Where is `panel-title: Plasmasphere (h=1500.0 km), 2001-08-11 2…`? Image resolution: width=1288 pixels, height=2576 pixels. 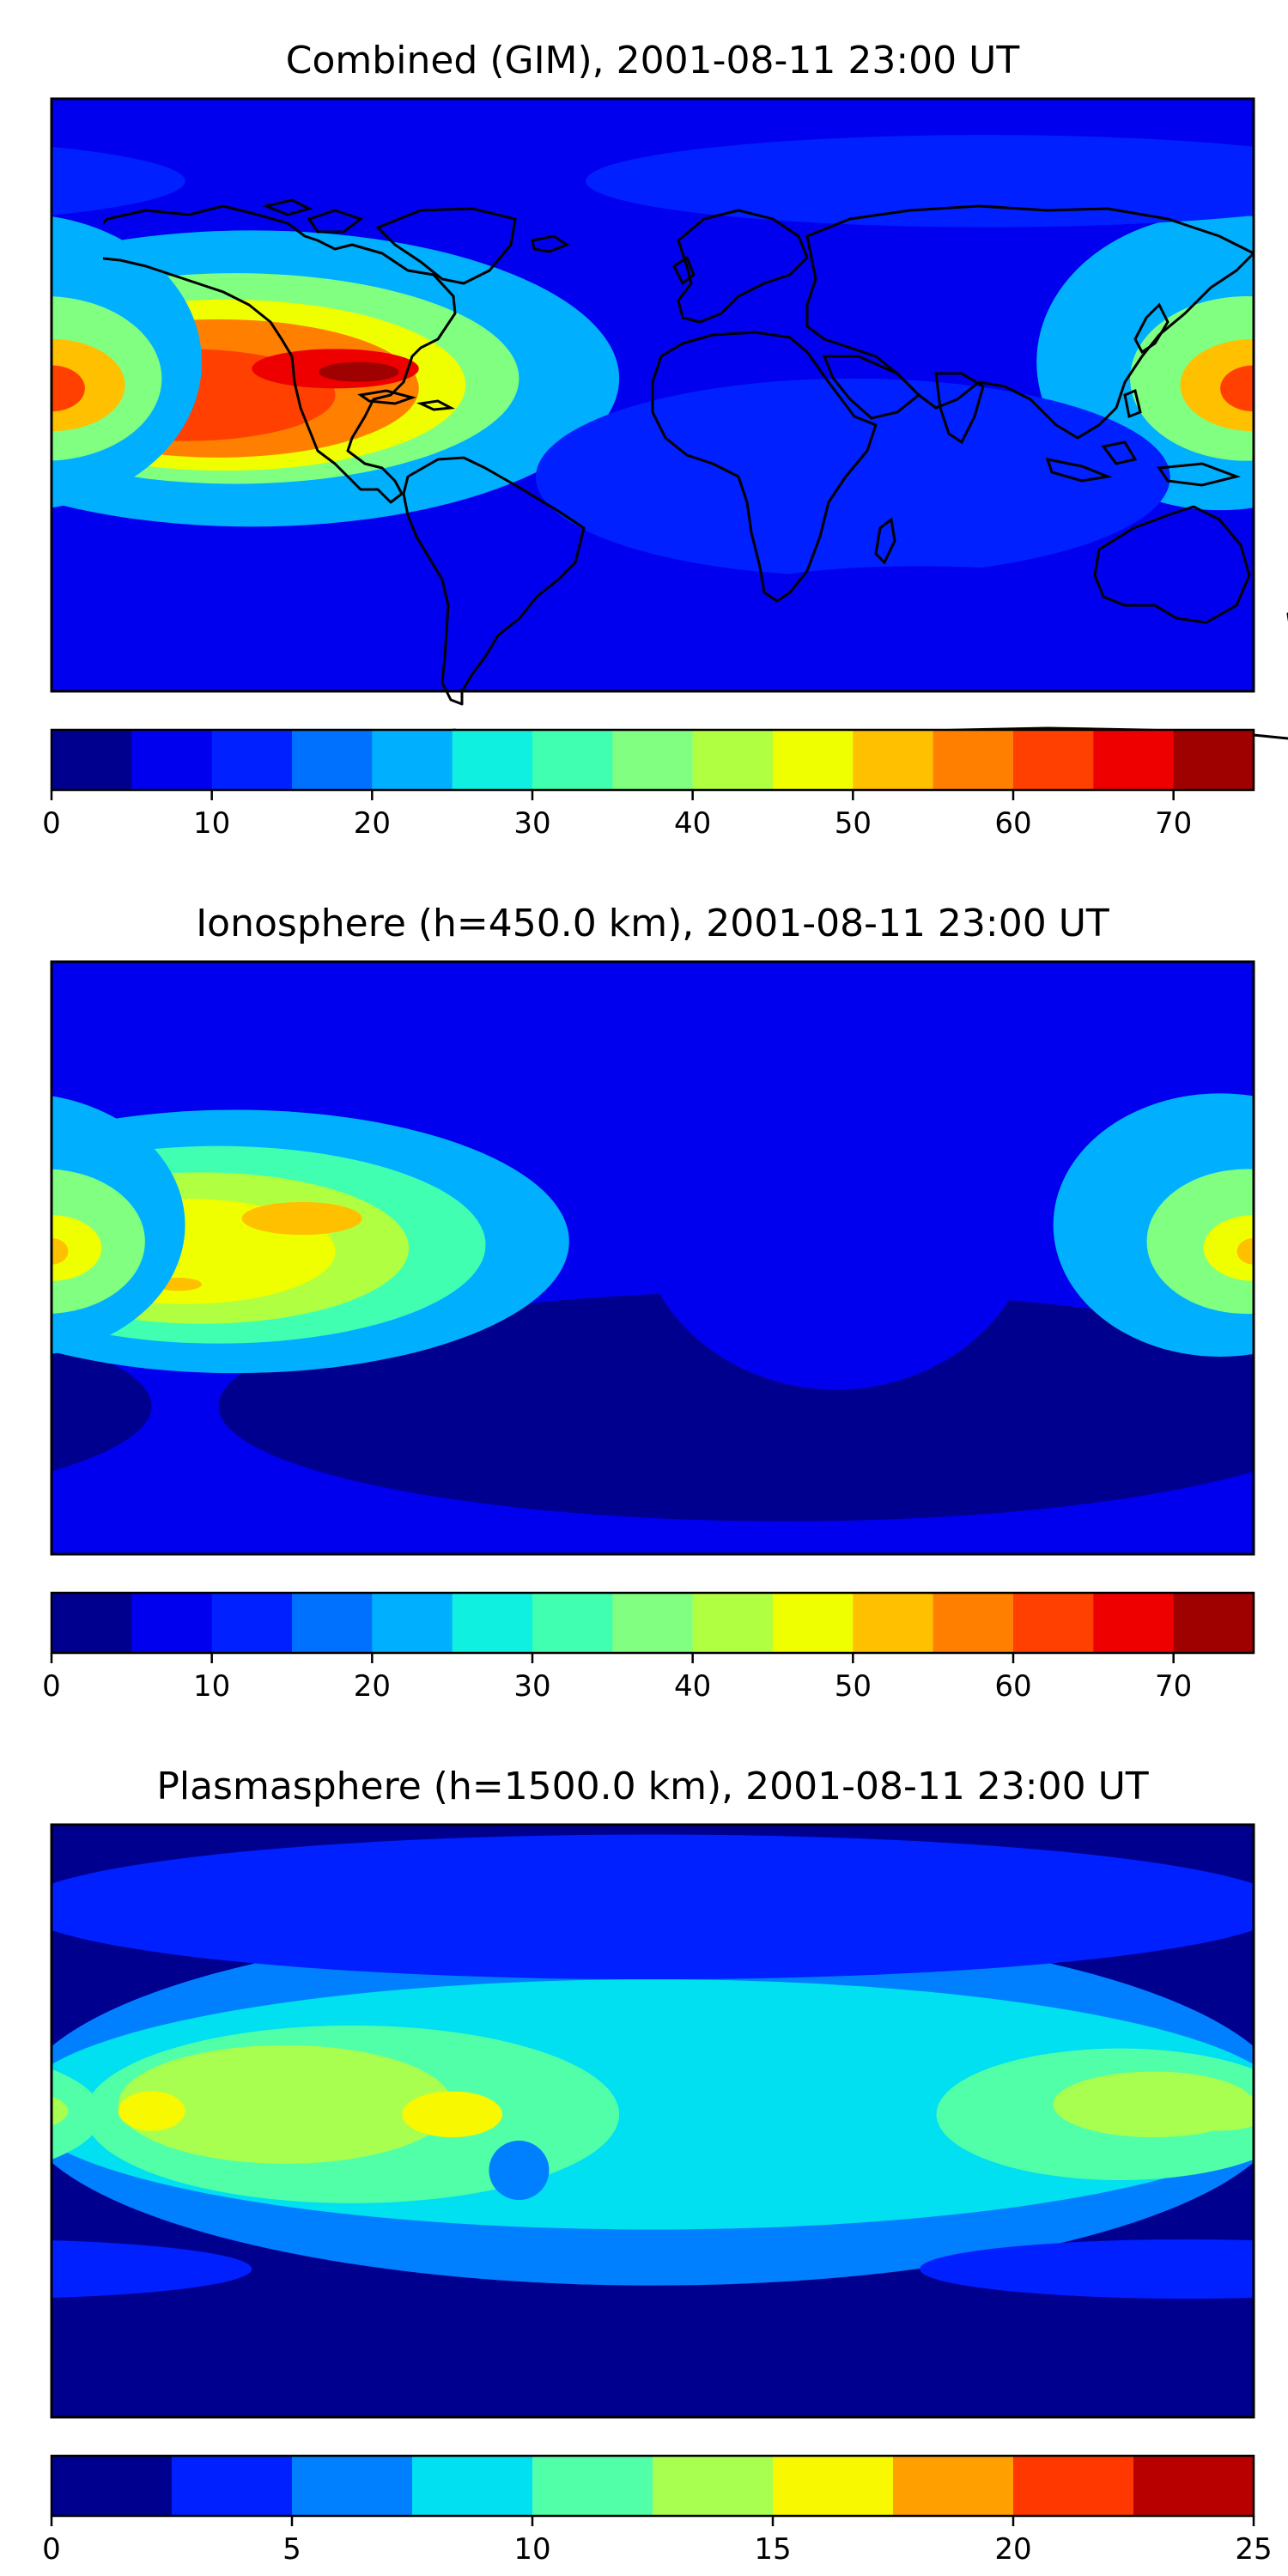
panel-title: Plasmasphere (h=1500.0 km), 2001-08-11 2… is located at coordinates (652, 1786).